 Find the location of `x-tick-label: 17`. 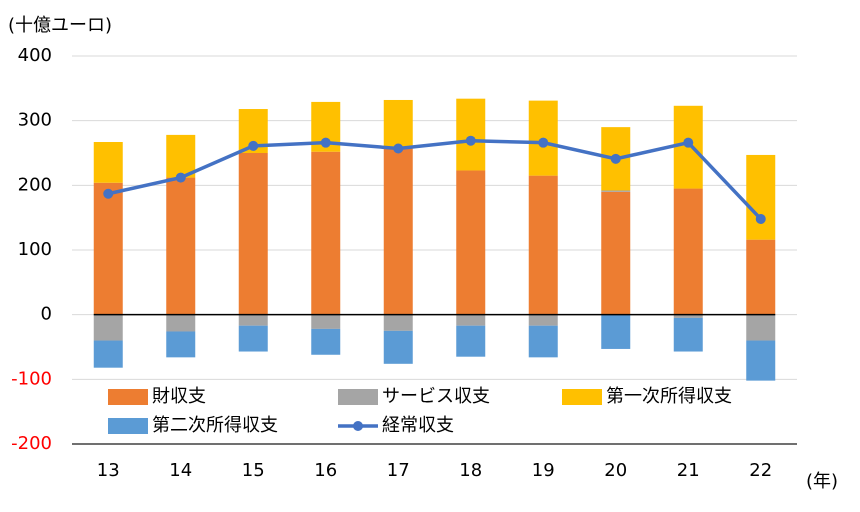

x-tick-label: 17 is located at coordinates (398, 470).